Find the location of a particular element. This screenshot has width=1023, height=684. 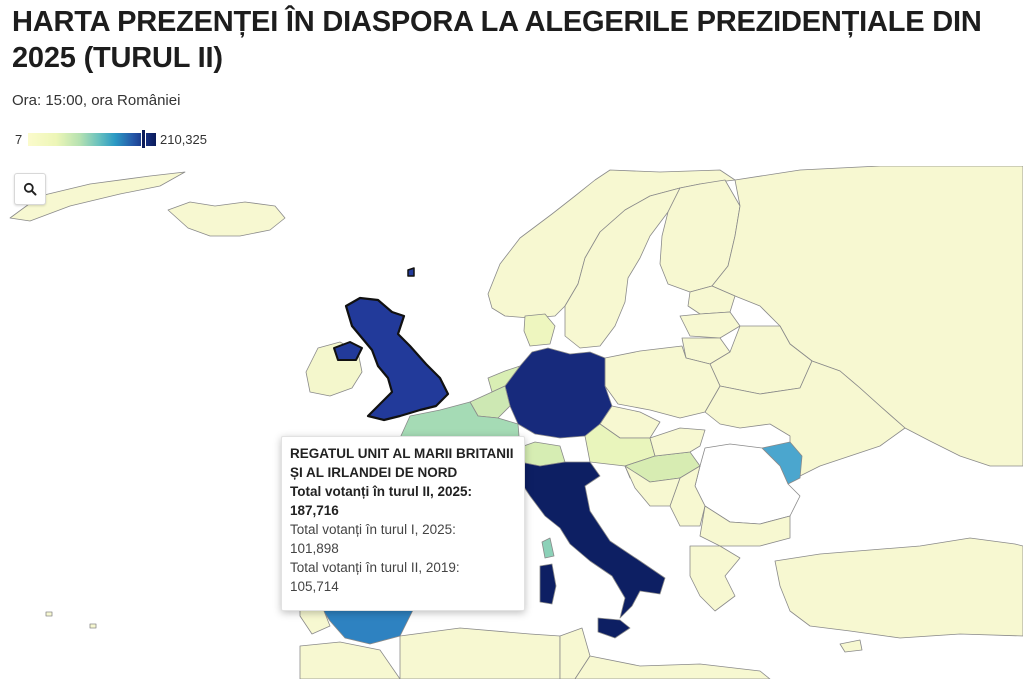

country-libya is located at coordinates (672, 667).